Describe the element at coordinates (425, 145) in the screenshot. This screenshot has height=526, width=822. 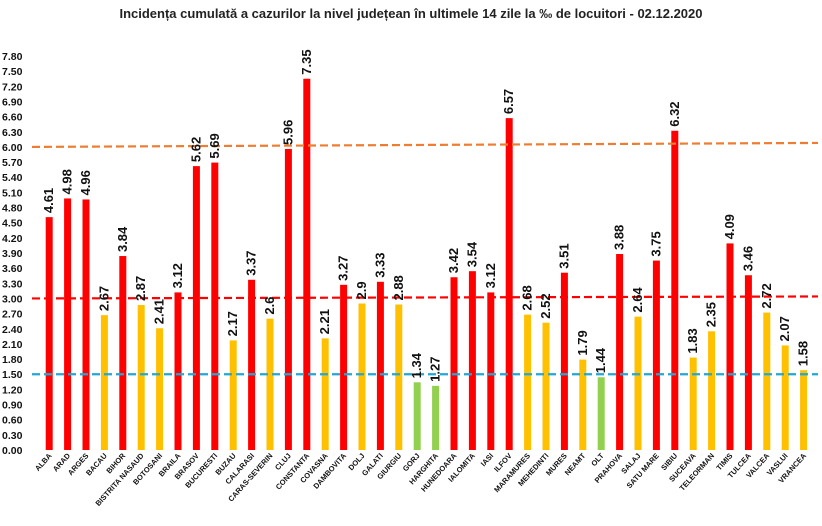
I see `threshold-line-orange` at that location.